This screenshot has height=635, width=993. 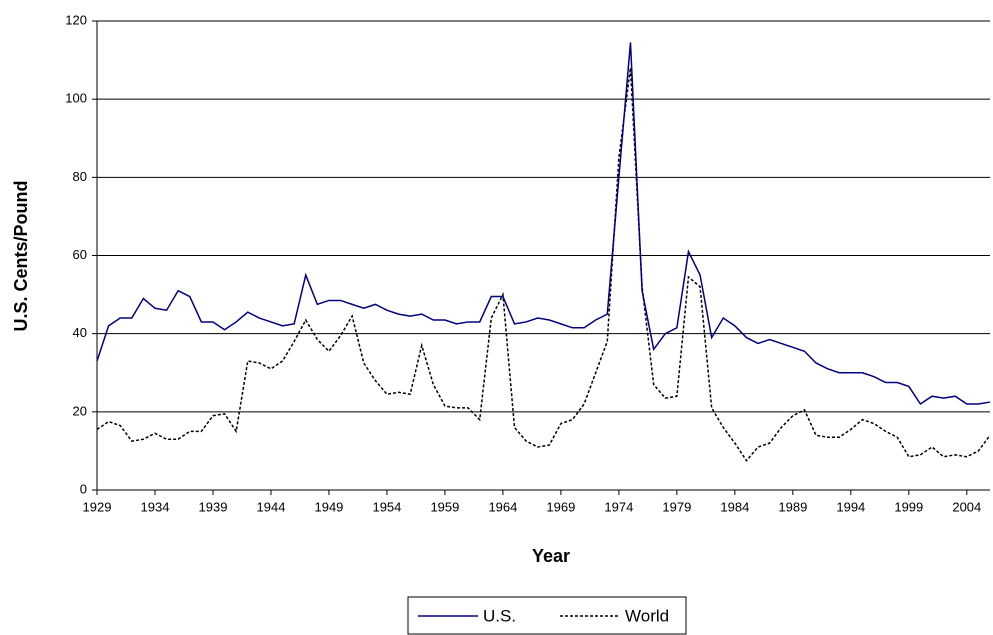 I want to click on x-tick-label: 1964, so click(x=502, y=506).